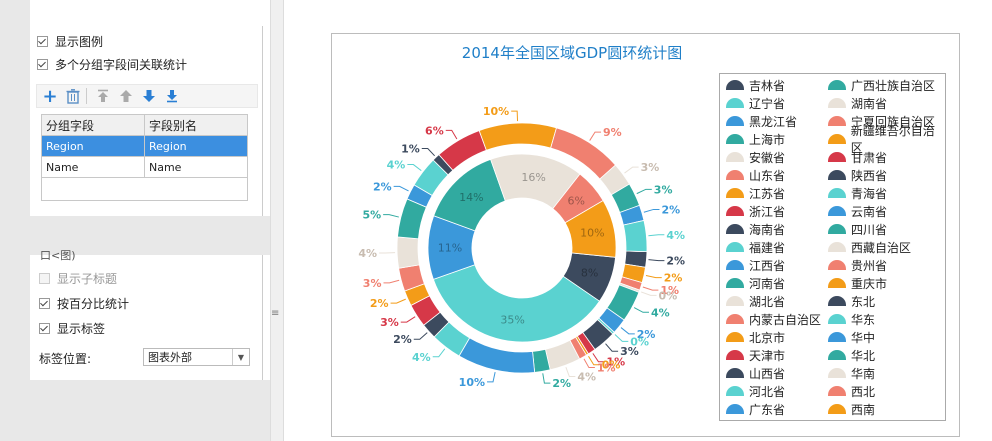 This screenshot has width=992, height=441. Describe the element at coordinates (755, 139) in the screenshot. I see `legend-item: 上海市` at that location.